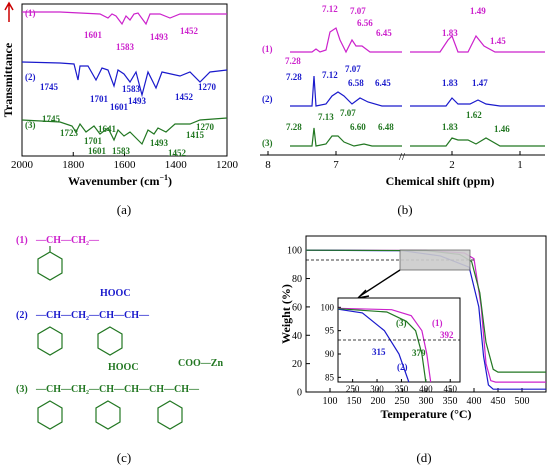  What do you see at coordinates (377, 389) in the screenshot?
I see `inset-xtick-label: 300` at bounding box center [377, 389].